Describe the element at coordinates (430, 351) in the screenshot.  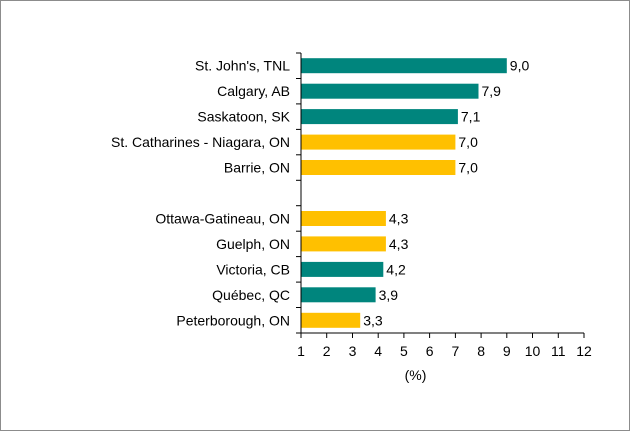
I see `x-tick-label: 6` at that location.